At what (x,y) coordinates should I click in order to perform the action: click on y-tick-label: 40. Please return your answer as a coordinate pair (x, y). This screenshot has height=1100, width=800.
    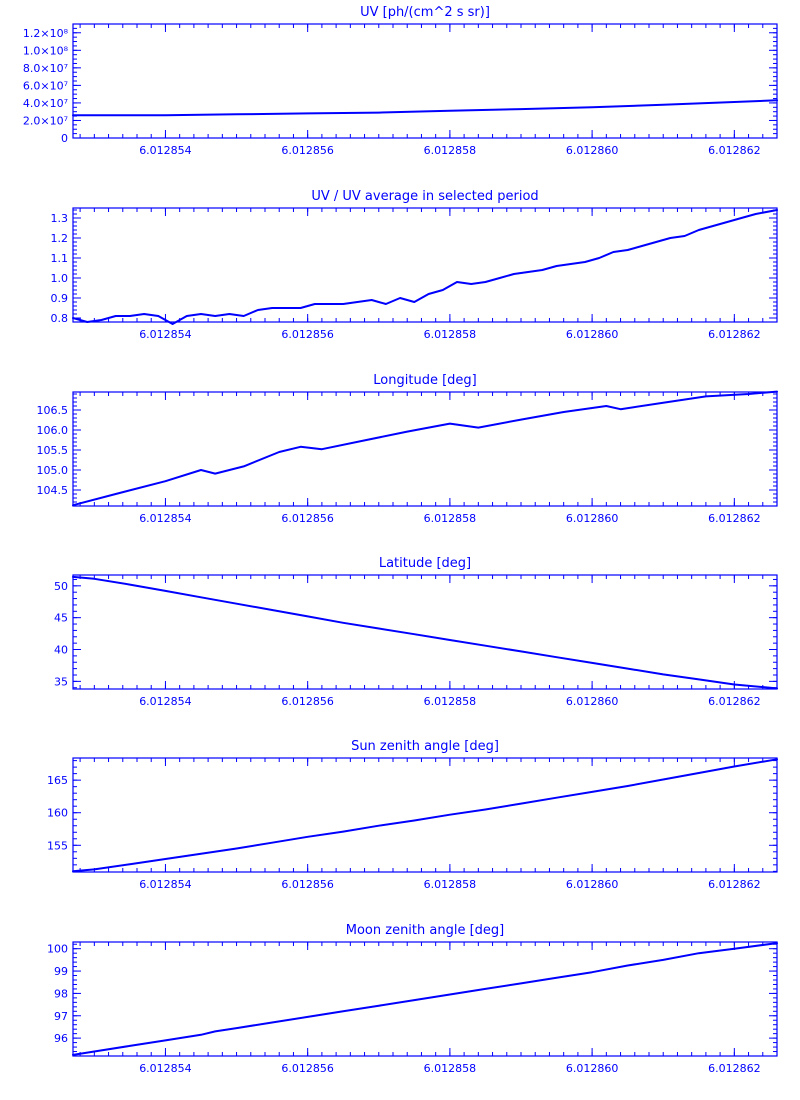
    Looking at the image, I should click on (61, 650).